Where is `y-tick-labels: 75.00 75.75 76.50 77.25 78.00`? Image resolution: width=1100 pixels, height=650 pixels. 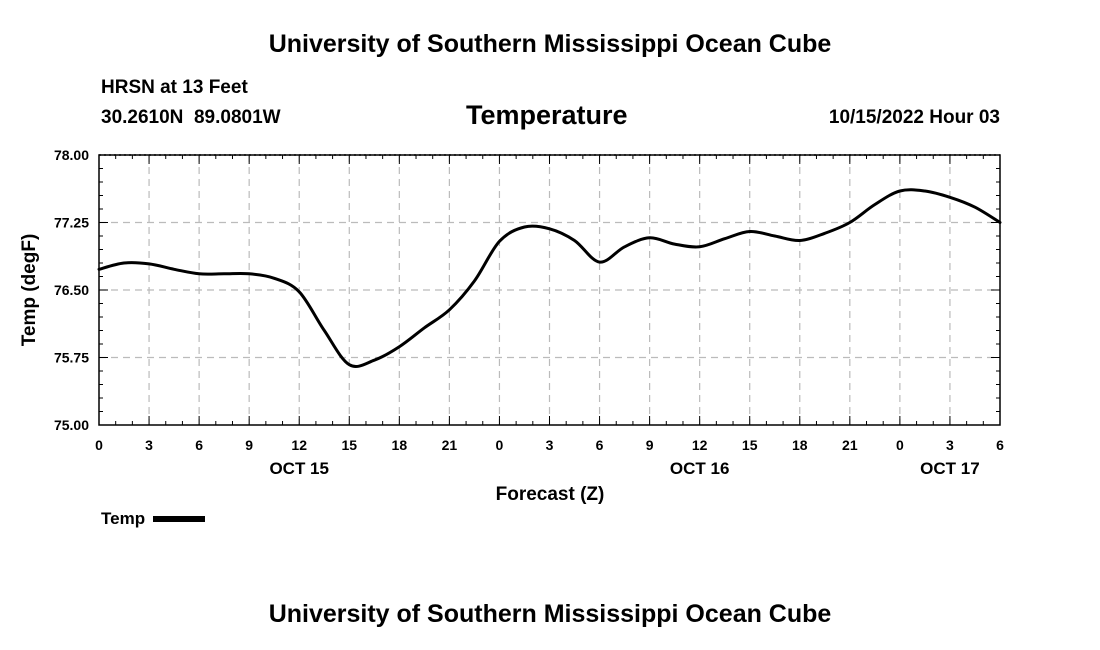
y-tick-labels: 75.00 75.75 76.50 77.25 78.00 is located at coordinates (71, 290).